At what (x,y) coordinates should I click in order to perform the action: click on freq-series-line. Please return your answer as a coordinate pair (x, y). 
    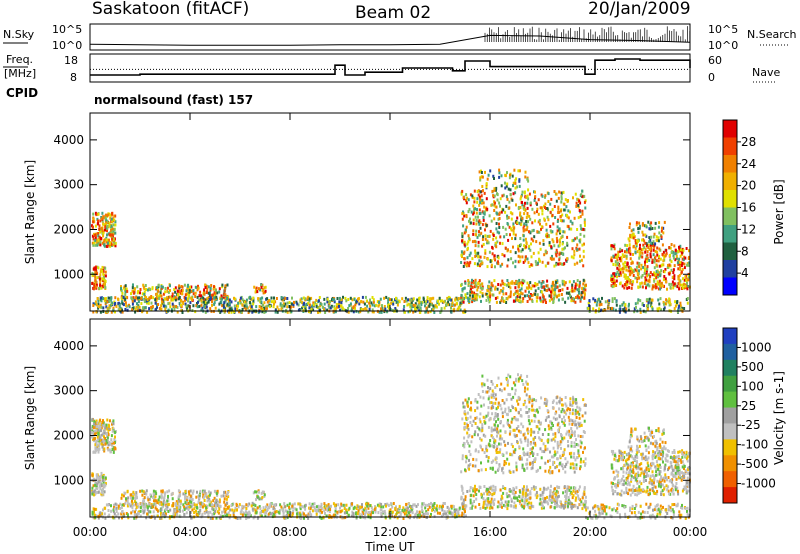
    Looking at the image, I should click on (390, 67).